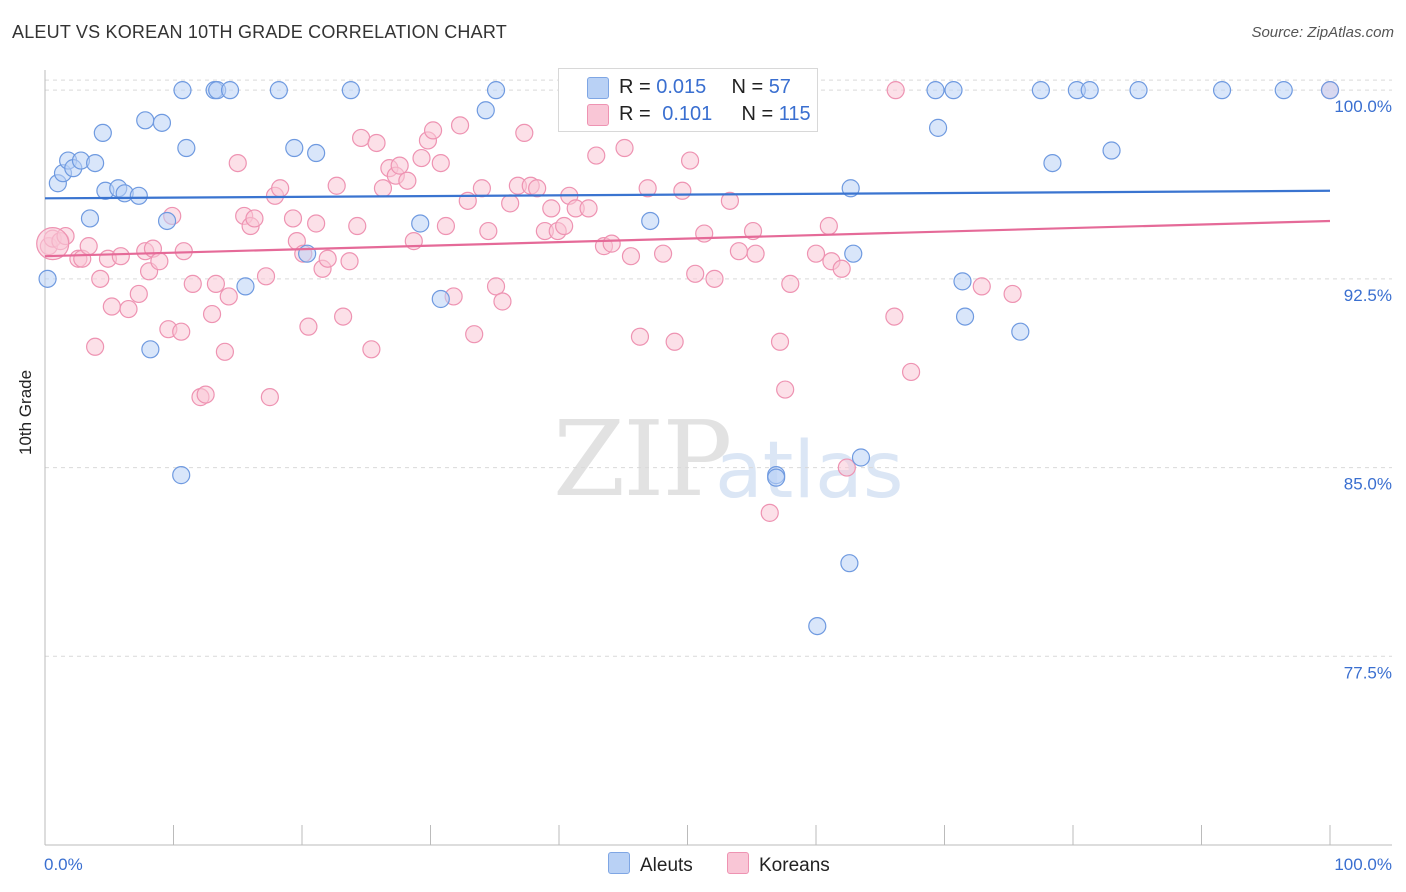 The width and height of the screenshot is (1406, 892). Describe the element at coordinates (63, 864) in the screenshot. I see `x-tick-label-left: 0.0%` at that location.